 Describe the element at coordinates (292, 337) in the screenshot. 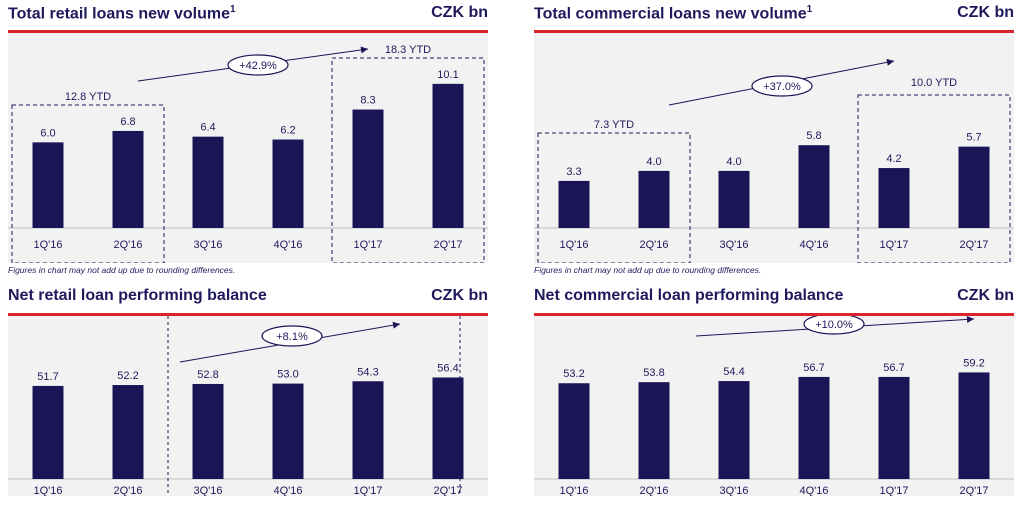

I see `growth-label: +8.1%` at that location.